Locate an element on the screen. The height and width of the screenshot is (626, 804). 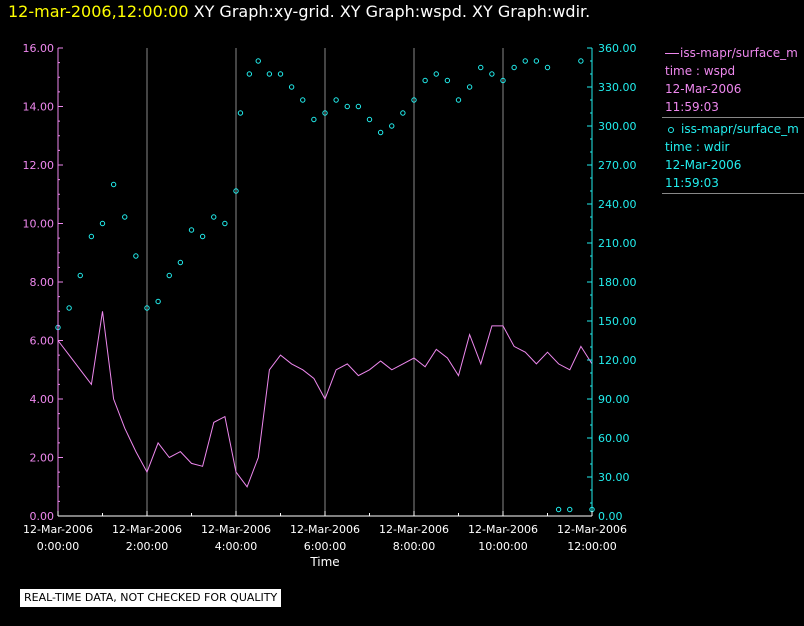
y-left-tick-label-3: 6.00 is located at coordinates (42, 341).